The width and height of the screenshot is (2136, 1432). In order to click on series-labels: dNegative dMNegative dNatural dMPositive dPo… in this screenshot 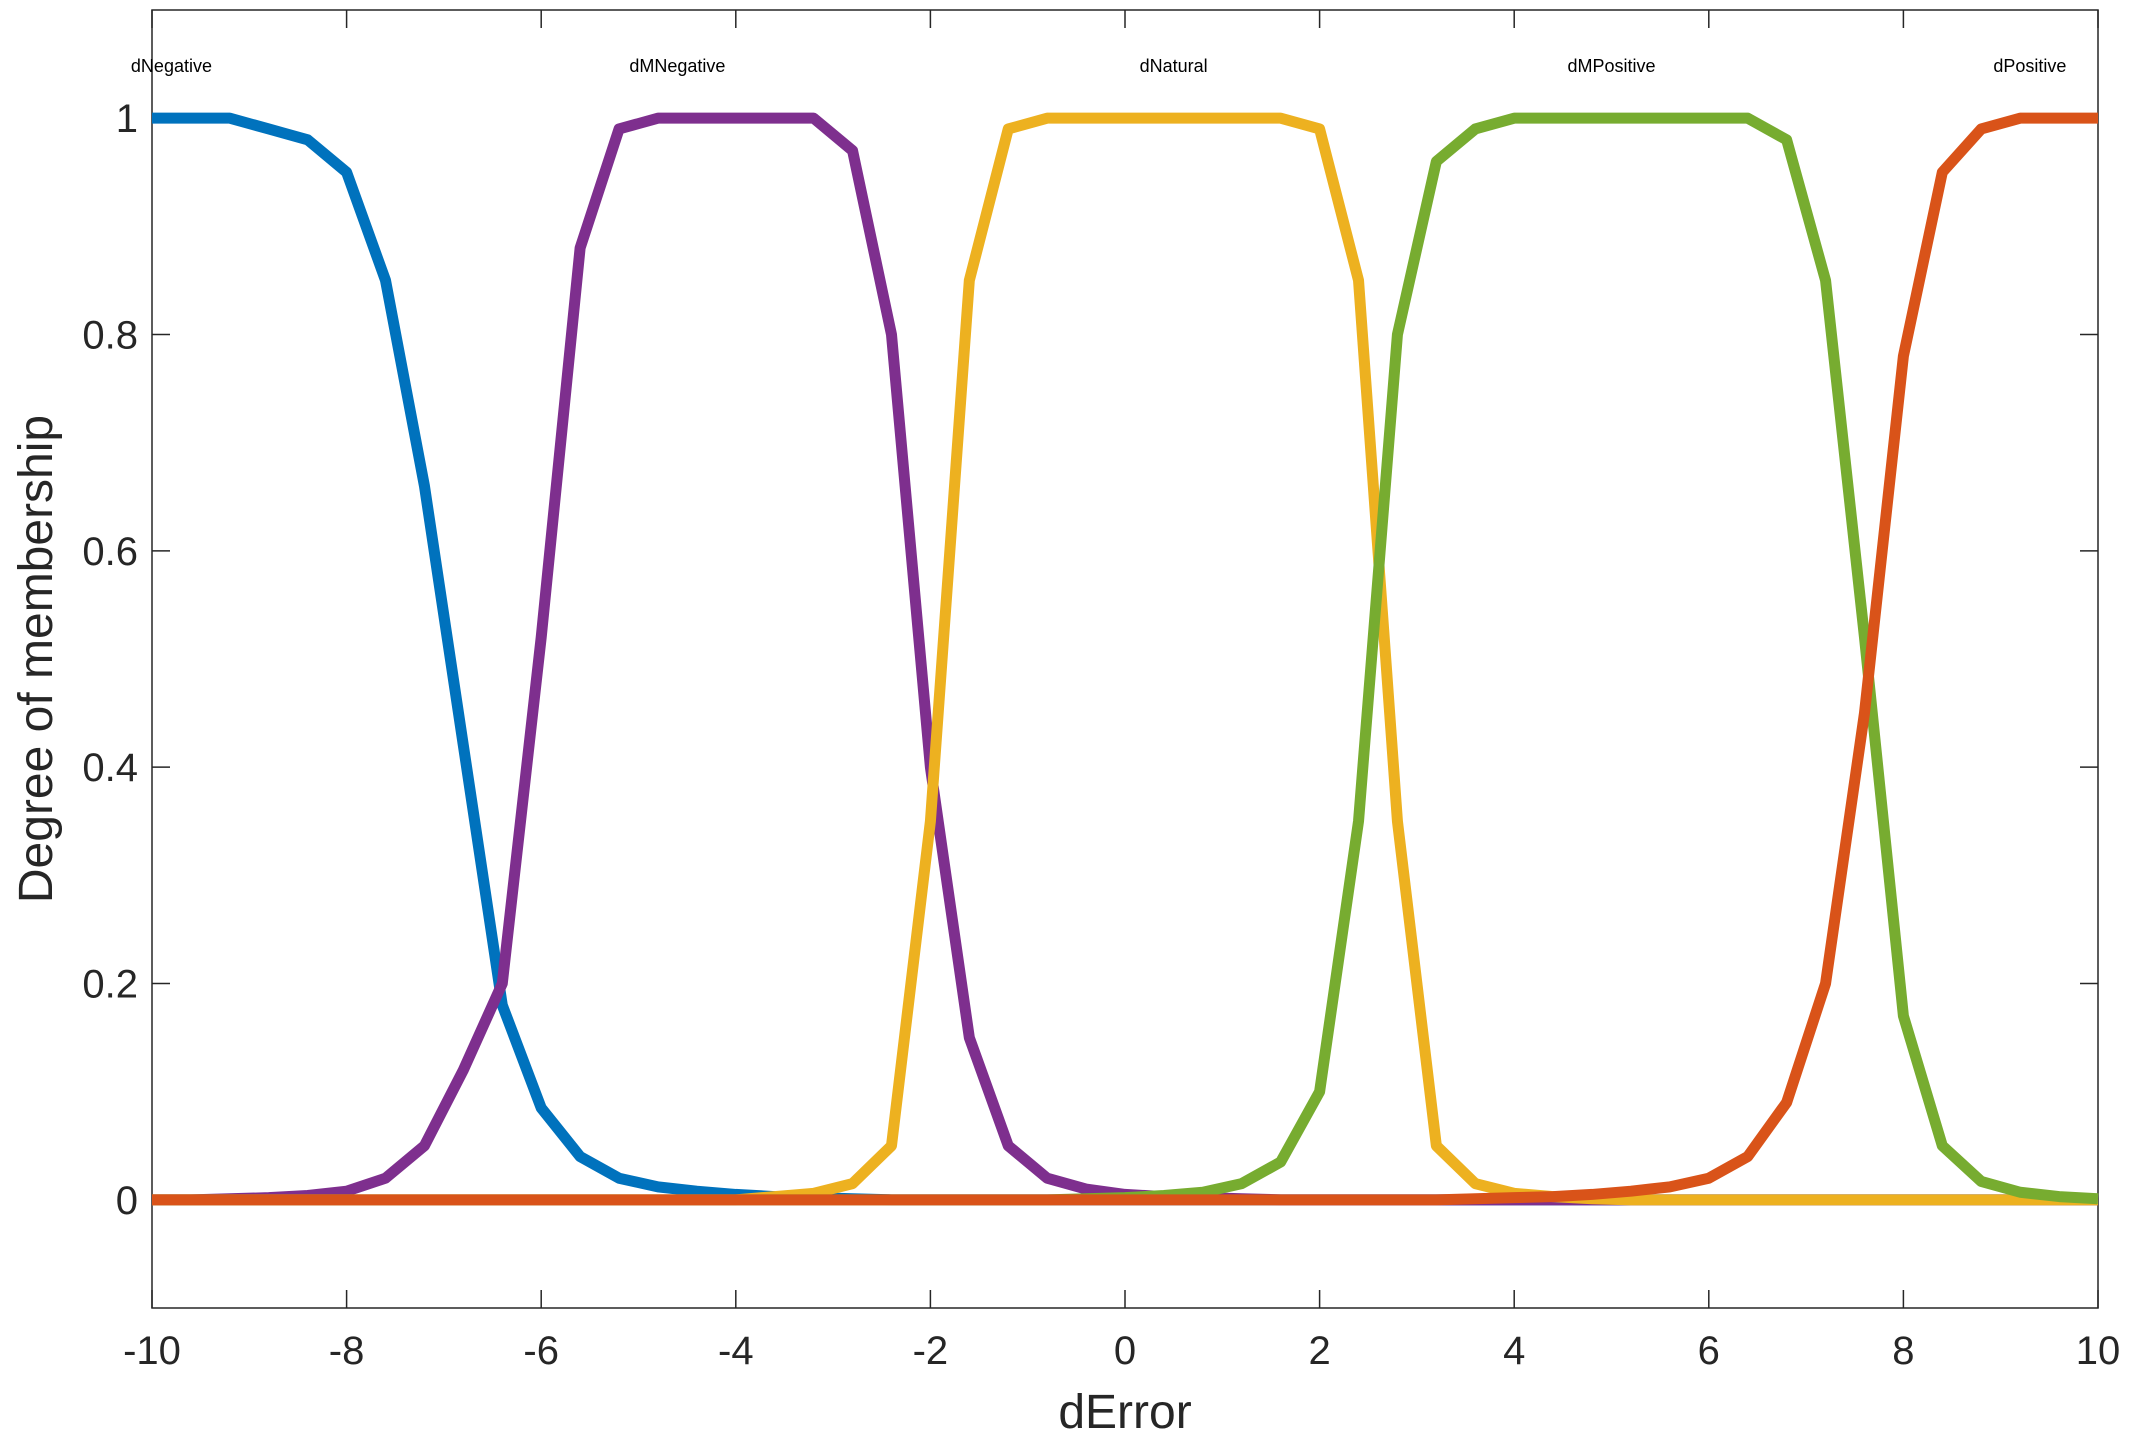, I will do `click(1098, 66)`.